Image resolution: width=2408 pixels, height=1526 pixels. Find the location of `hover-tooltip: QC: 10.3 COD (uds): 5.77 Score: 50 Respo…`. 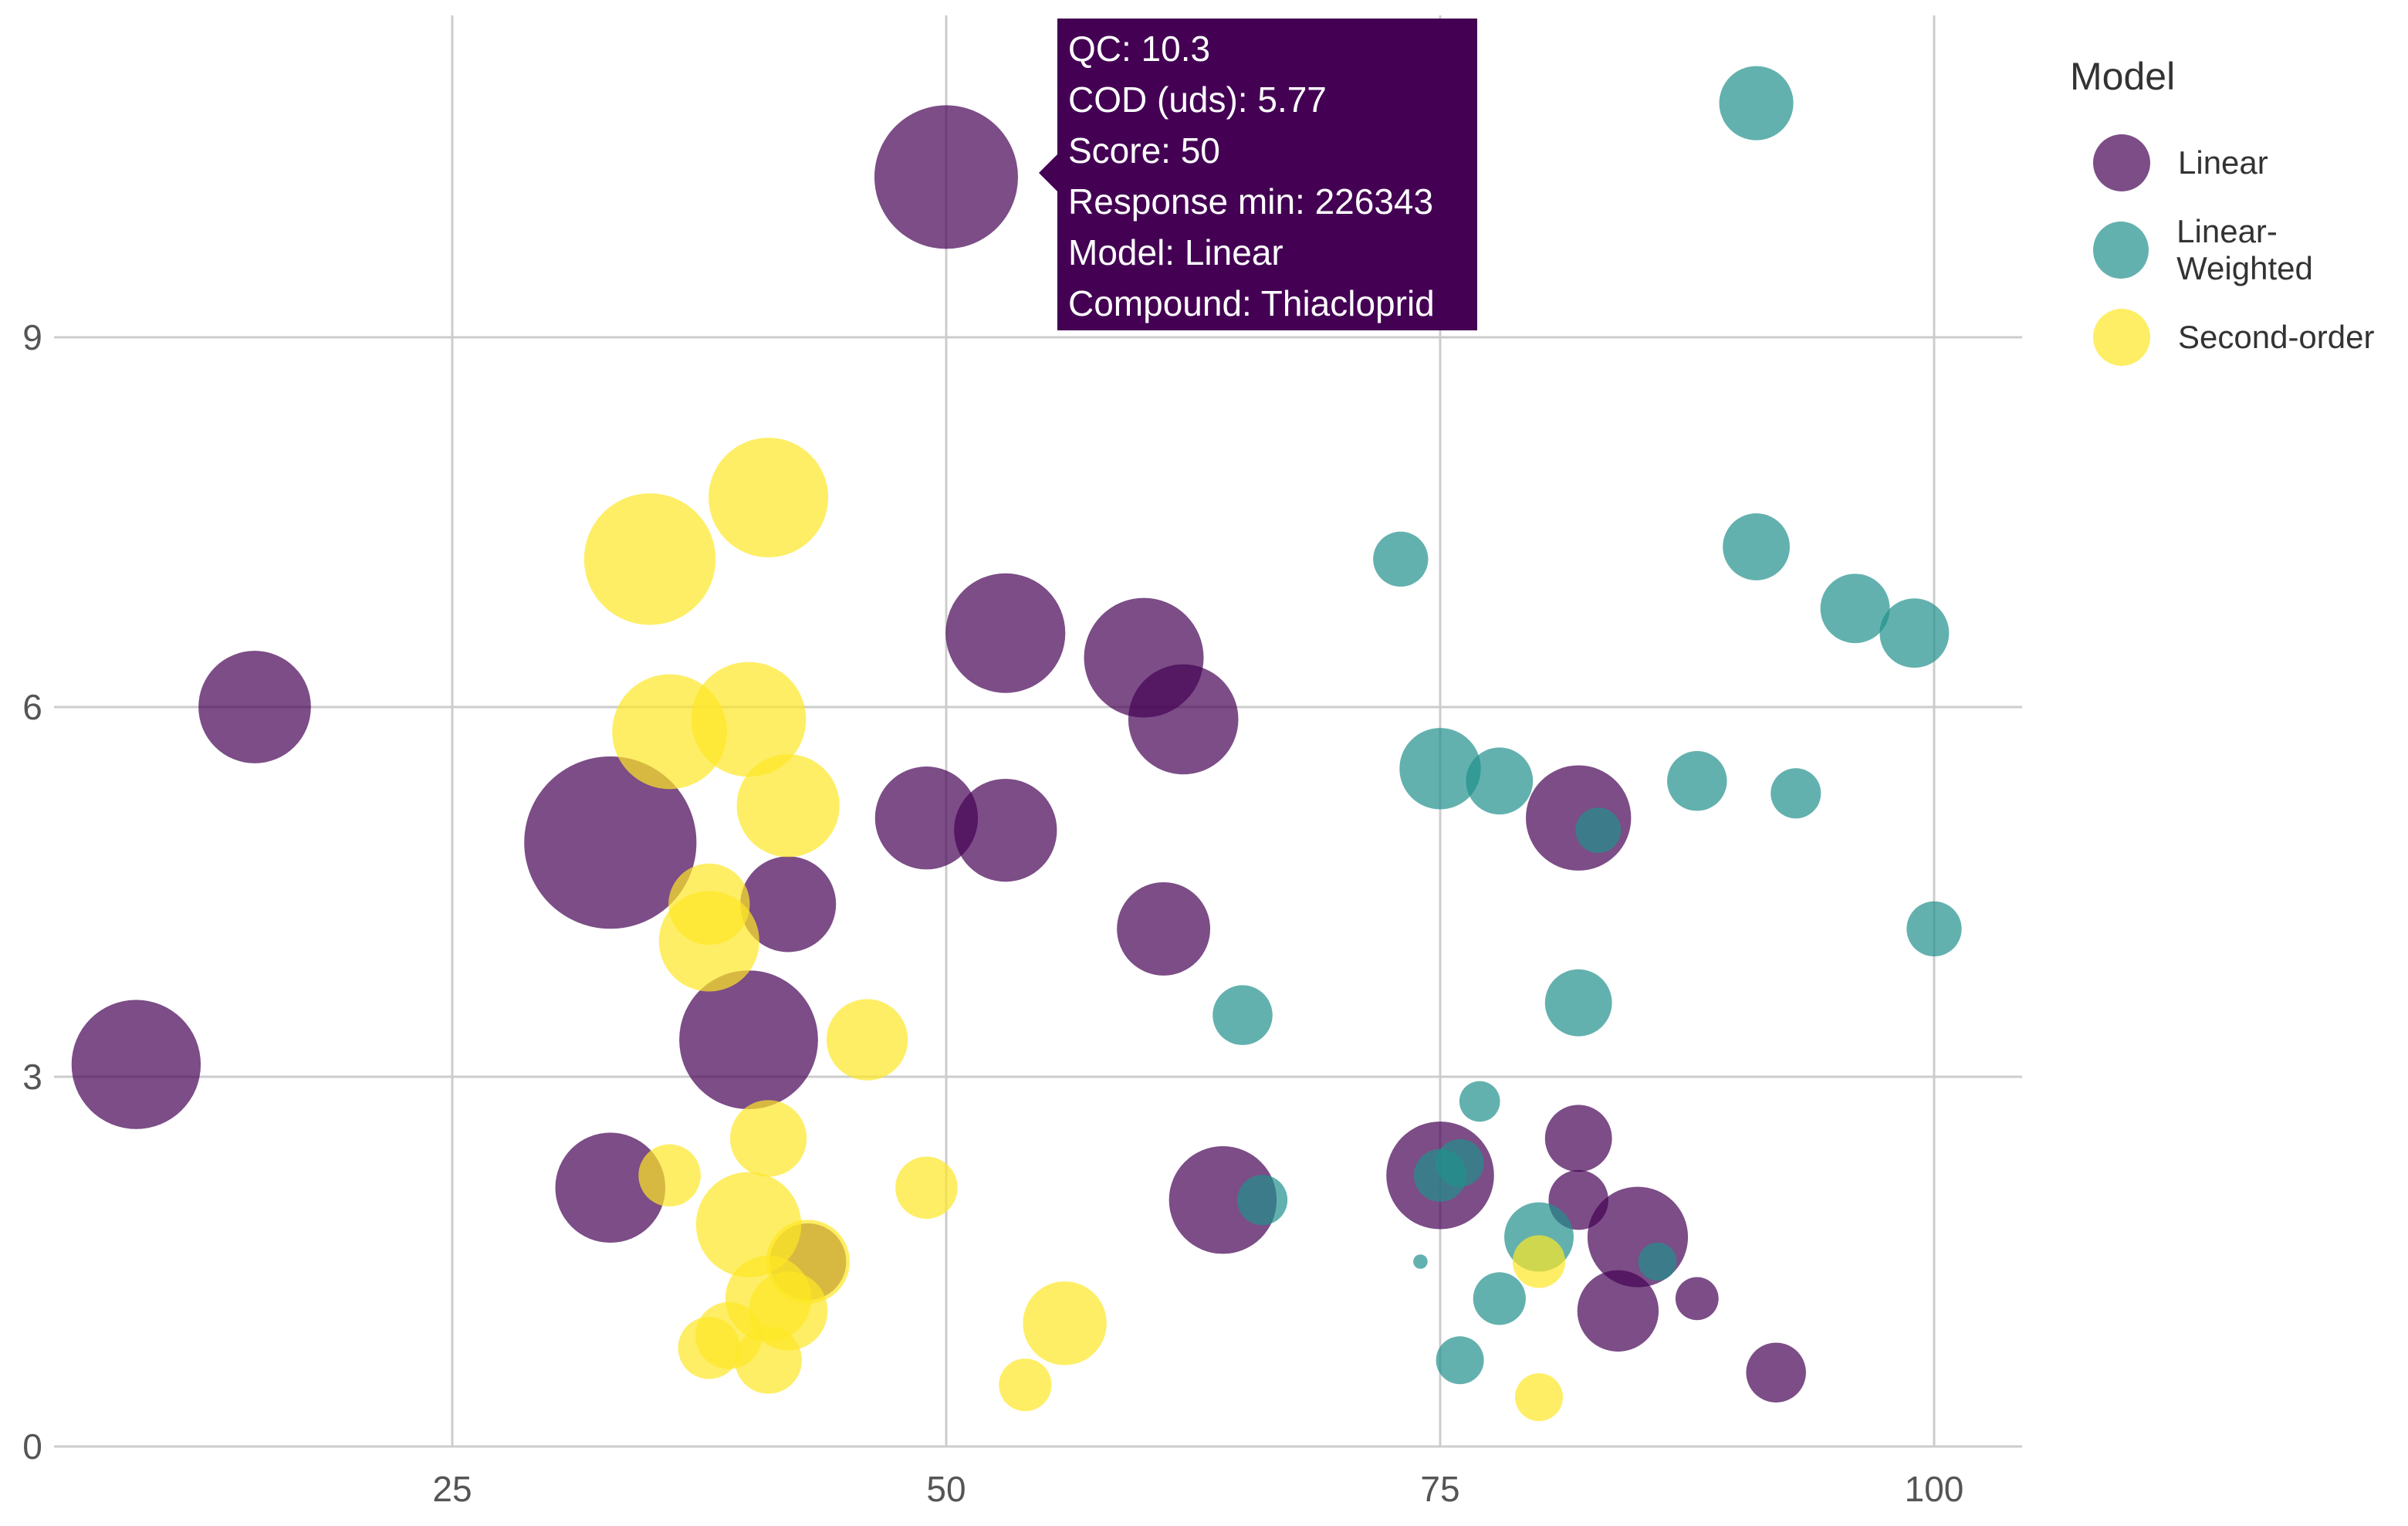

hover-tooltip: QC: 10.3 COD (uds): 5.77 Score: 50 Respo… is located at coordinates (1267, 174).